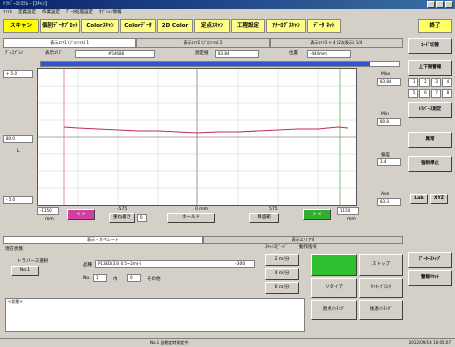 This screenshot has height=347, width=455. Describe the element at coordinates (385, 194) in the screenshot. I see `average-label: Ave` at that location.